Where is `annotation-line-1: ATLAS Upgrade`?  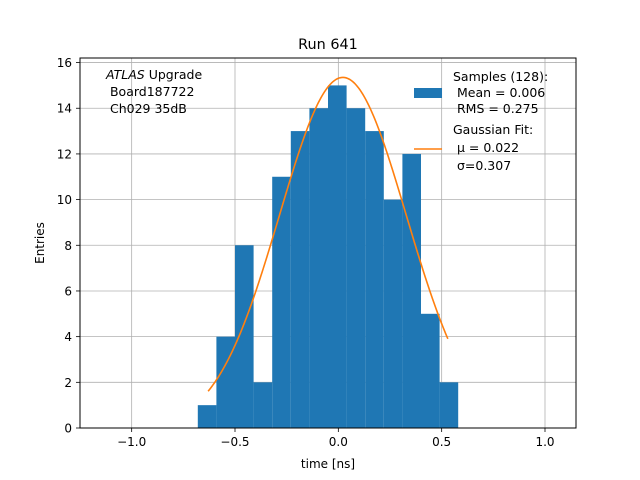 annotation-line-1: ATLAS Upgrade is located at coordinates (153, 74).